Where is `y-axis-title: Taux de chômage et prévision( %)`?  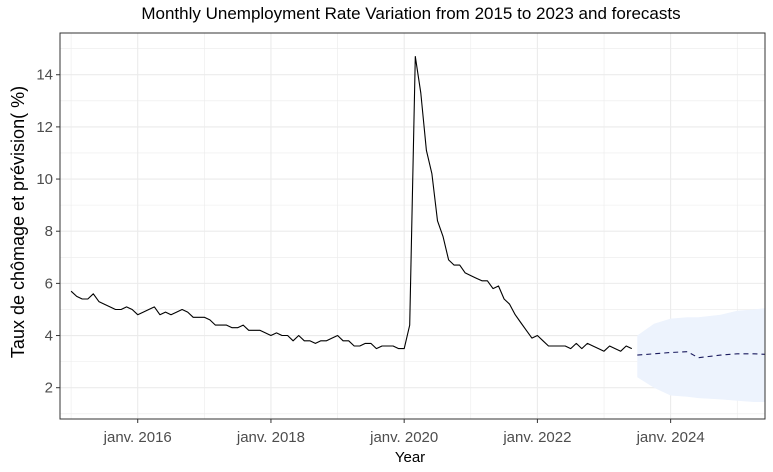 y-axis-title: Taux de chômage et prévision( %) is located at coordinates (18, 222).